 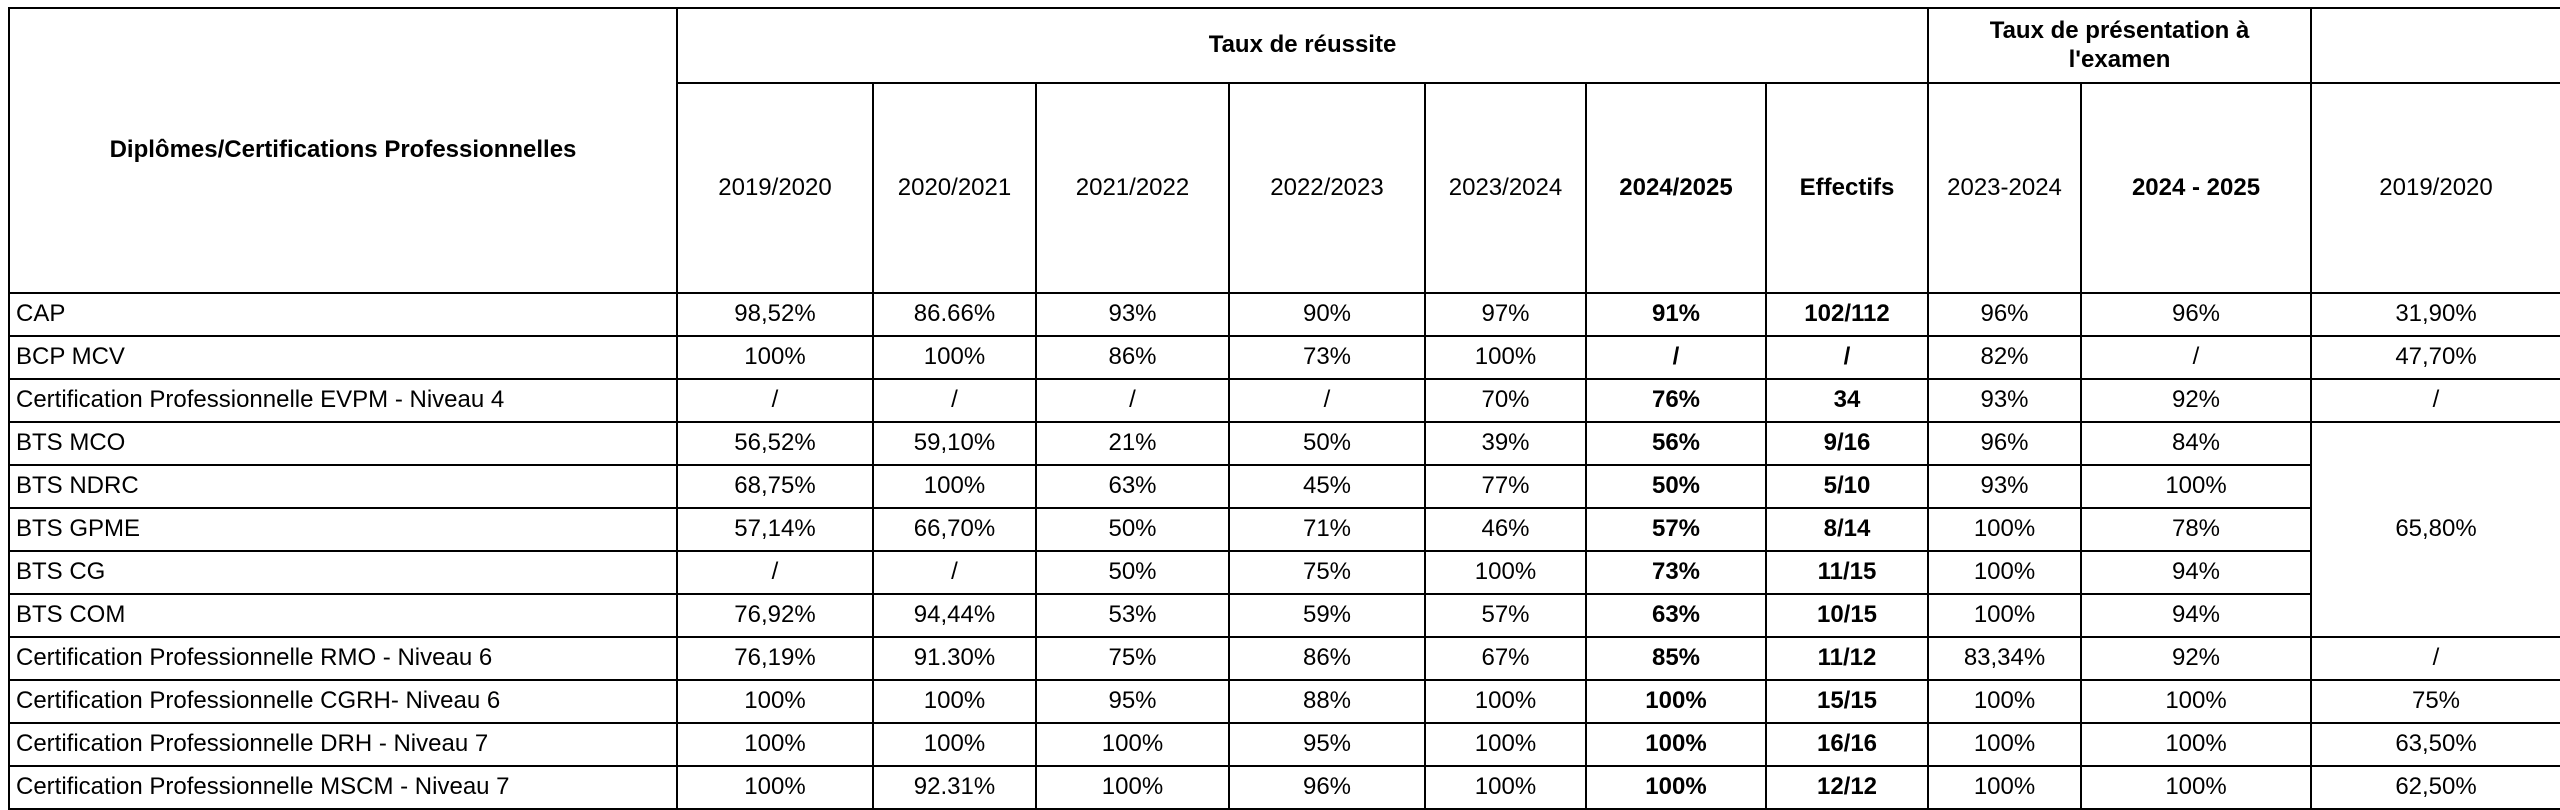 I want to click on row-label: BTS NDRC, so click(x=343, y=486).